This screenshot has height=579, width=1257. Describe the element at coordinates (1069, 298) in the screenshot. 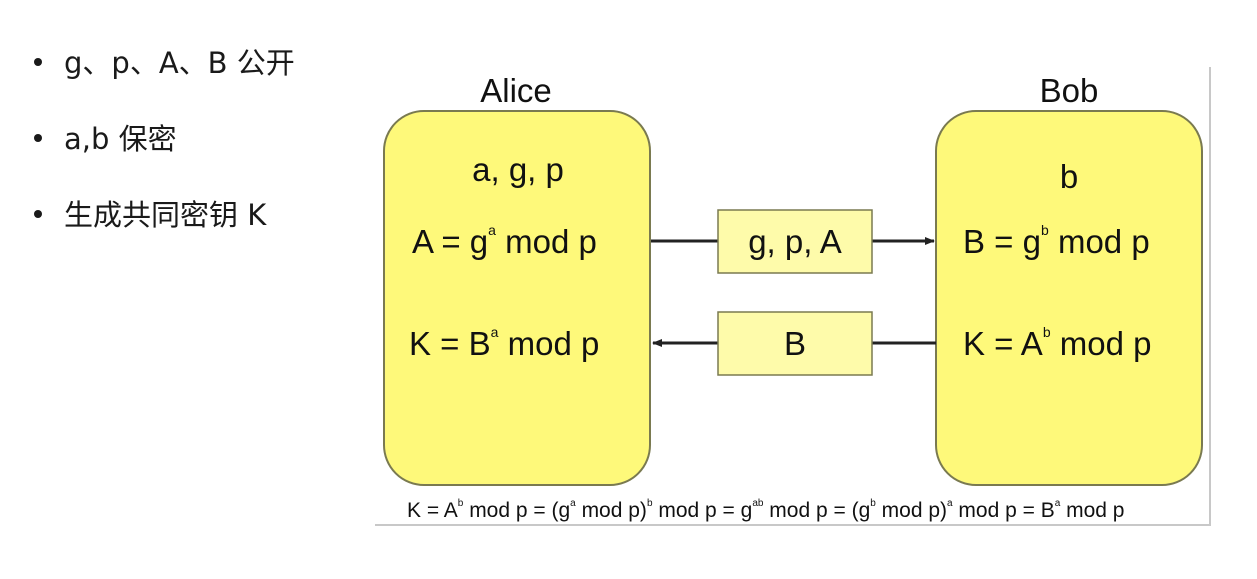

I see `bob-box` at that location.